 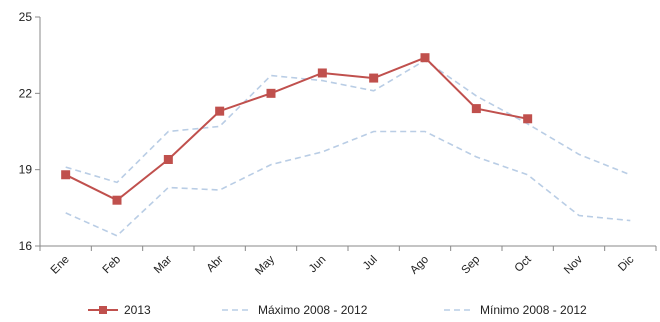 What do you see at coordinates (370, 263) in the screenshot?
I see `x-tick-label: Jul` at bounding box center [370, 263].